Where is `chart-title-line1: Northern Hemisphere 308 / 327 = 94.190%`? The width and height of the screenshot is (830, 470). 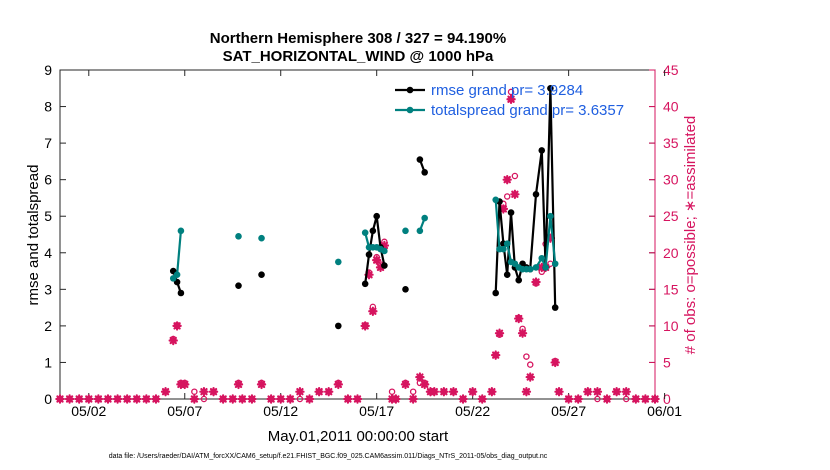 chart-title-line1: Northern Hemisphere 308 / 327 = 94.190% is located at coordinates (358, 38).